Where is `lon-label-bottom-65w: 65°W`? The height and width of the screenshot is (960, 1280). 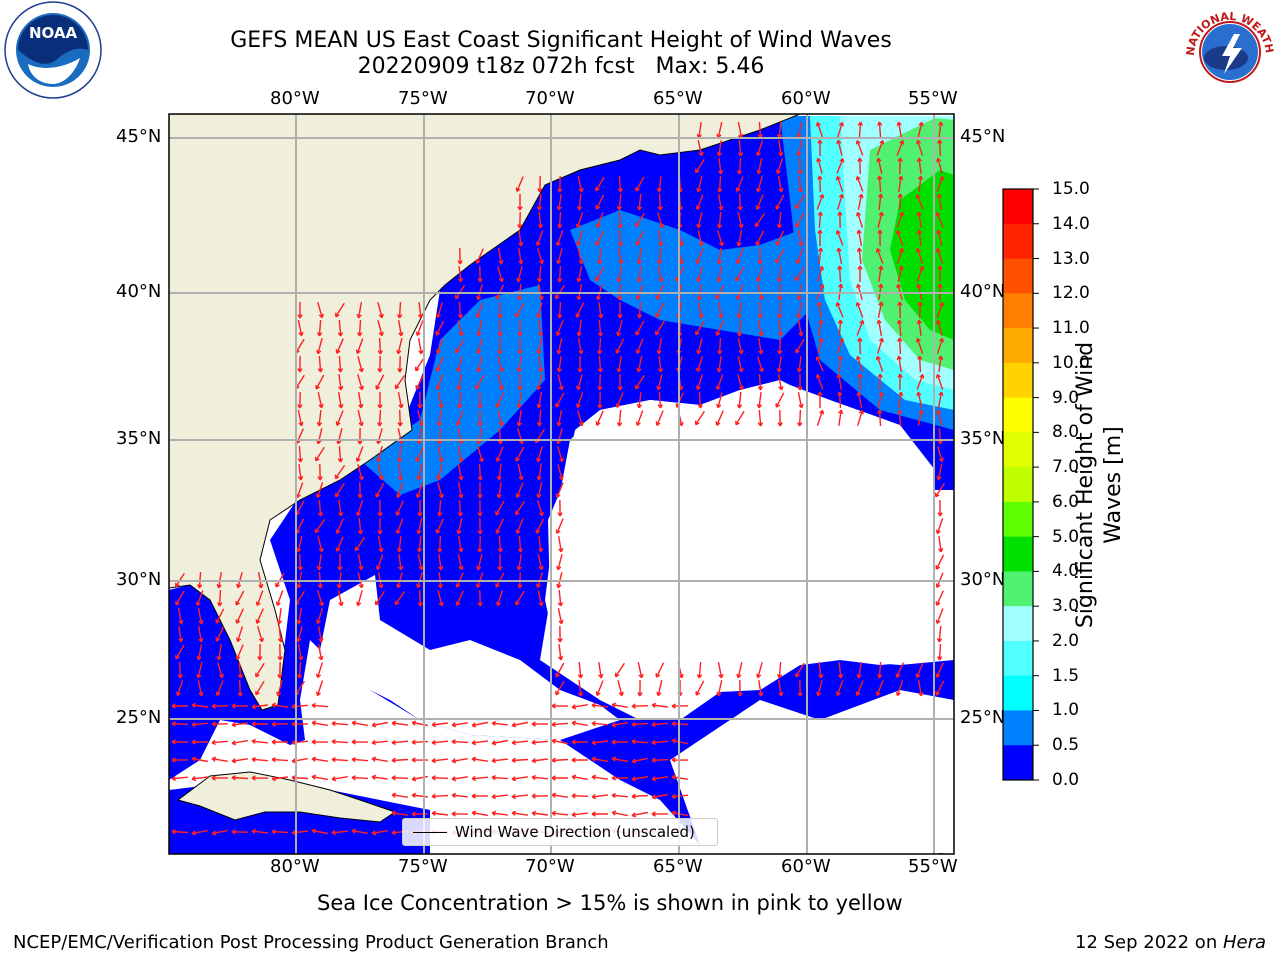 lon-label-bottom-65w: 65°W is located at coordinates (678, 866).